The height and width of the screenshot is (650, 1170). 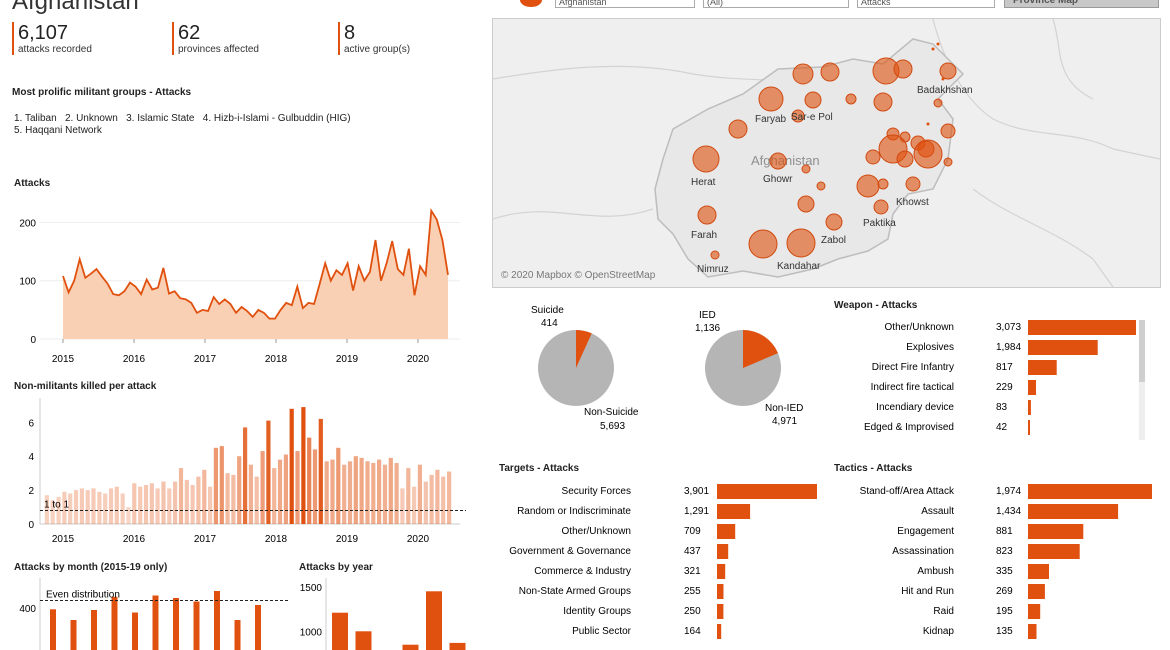 I want to click on map-label-kandahar: Kandahar, so click(x=799, y=266).